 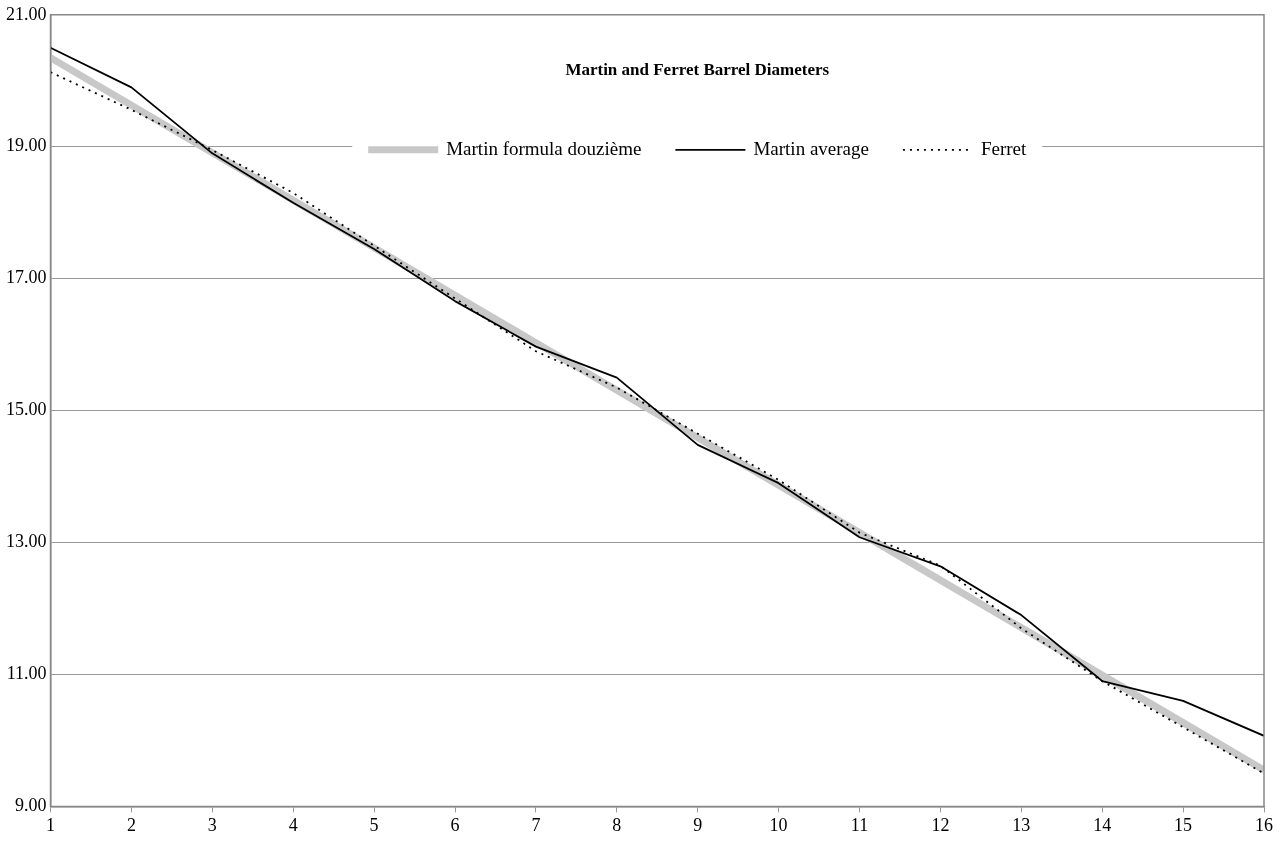 What do you see at coordinates (1102, 824) in the screenshot?
I see `x-tick-label: 14` at bounding box center [1102, 824].